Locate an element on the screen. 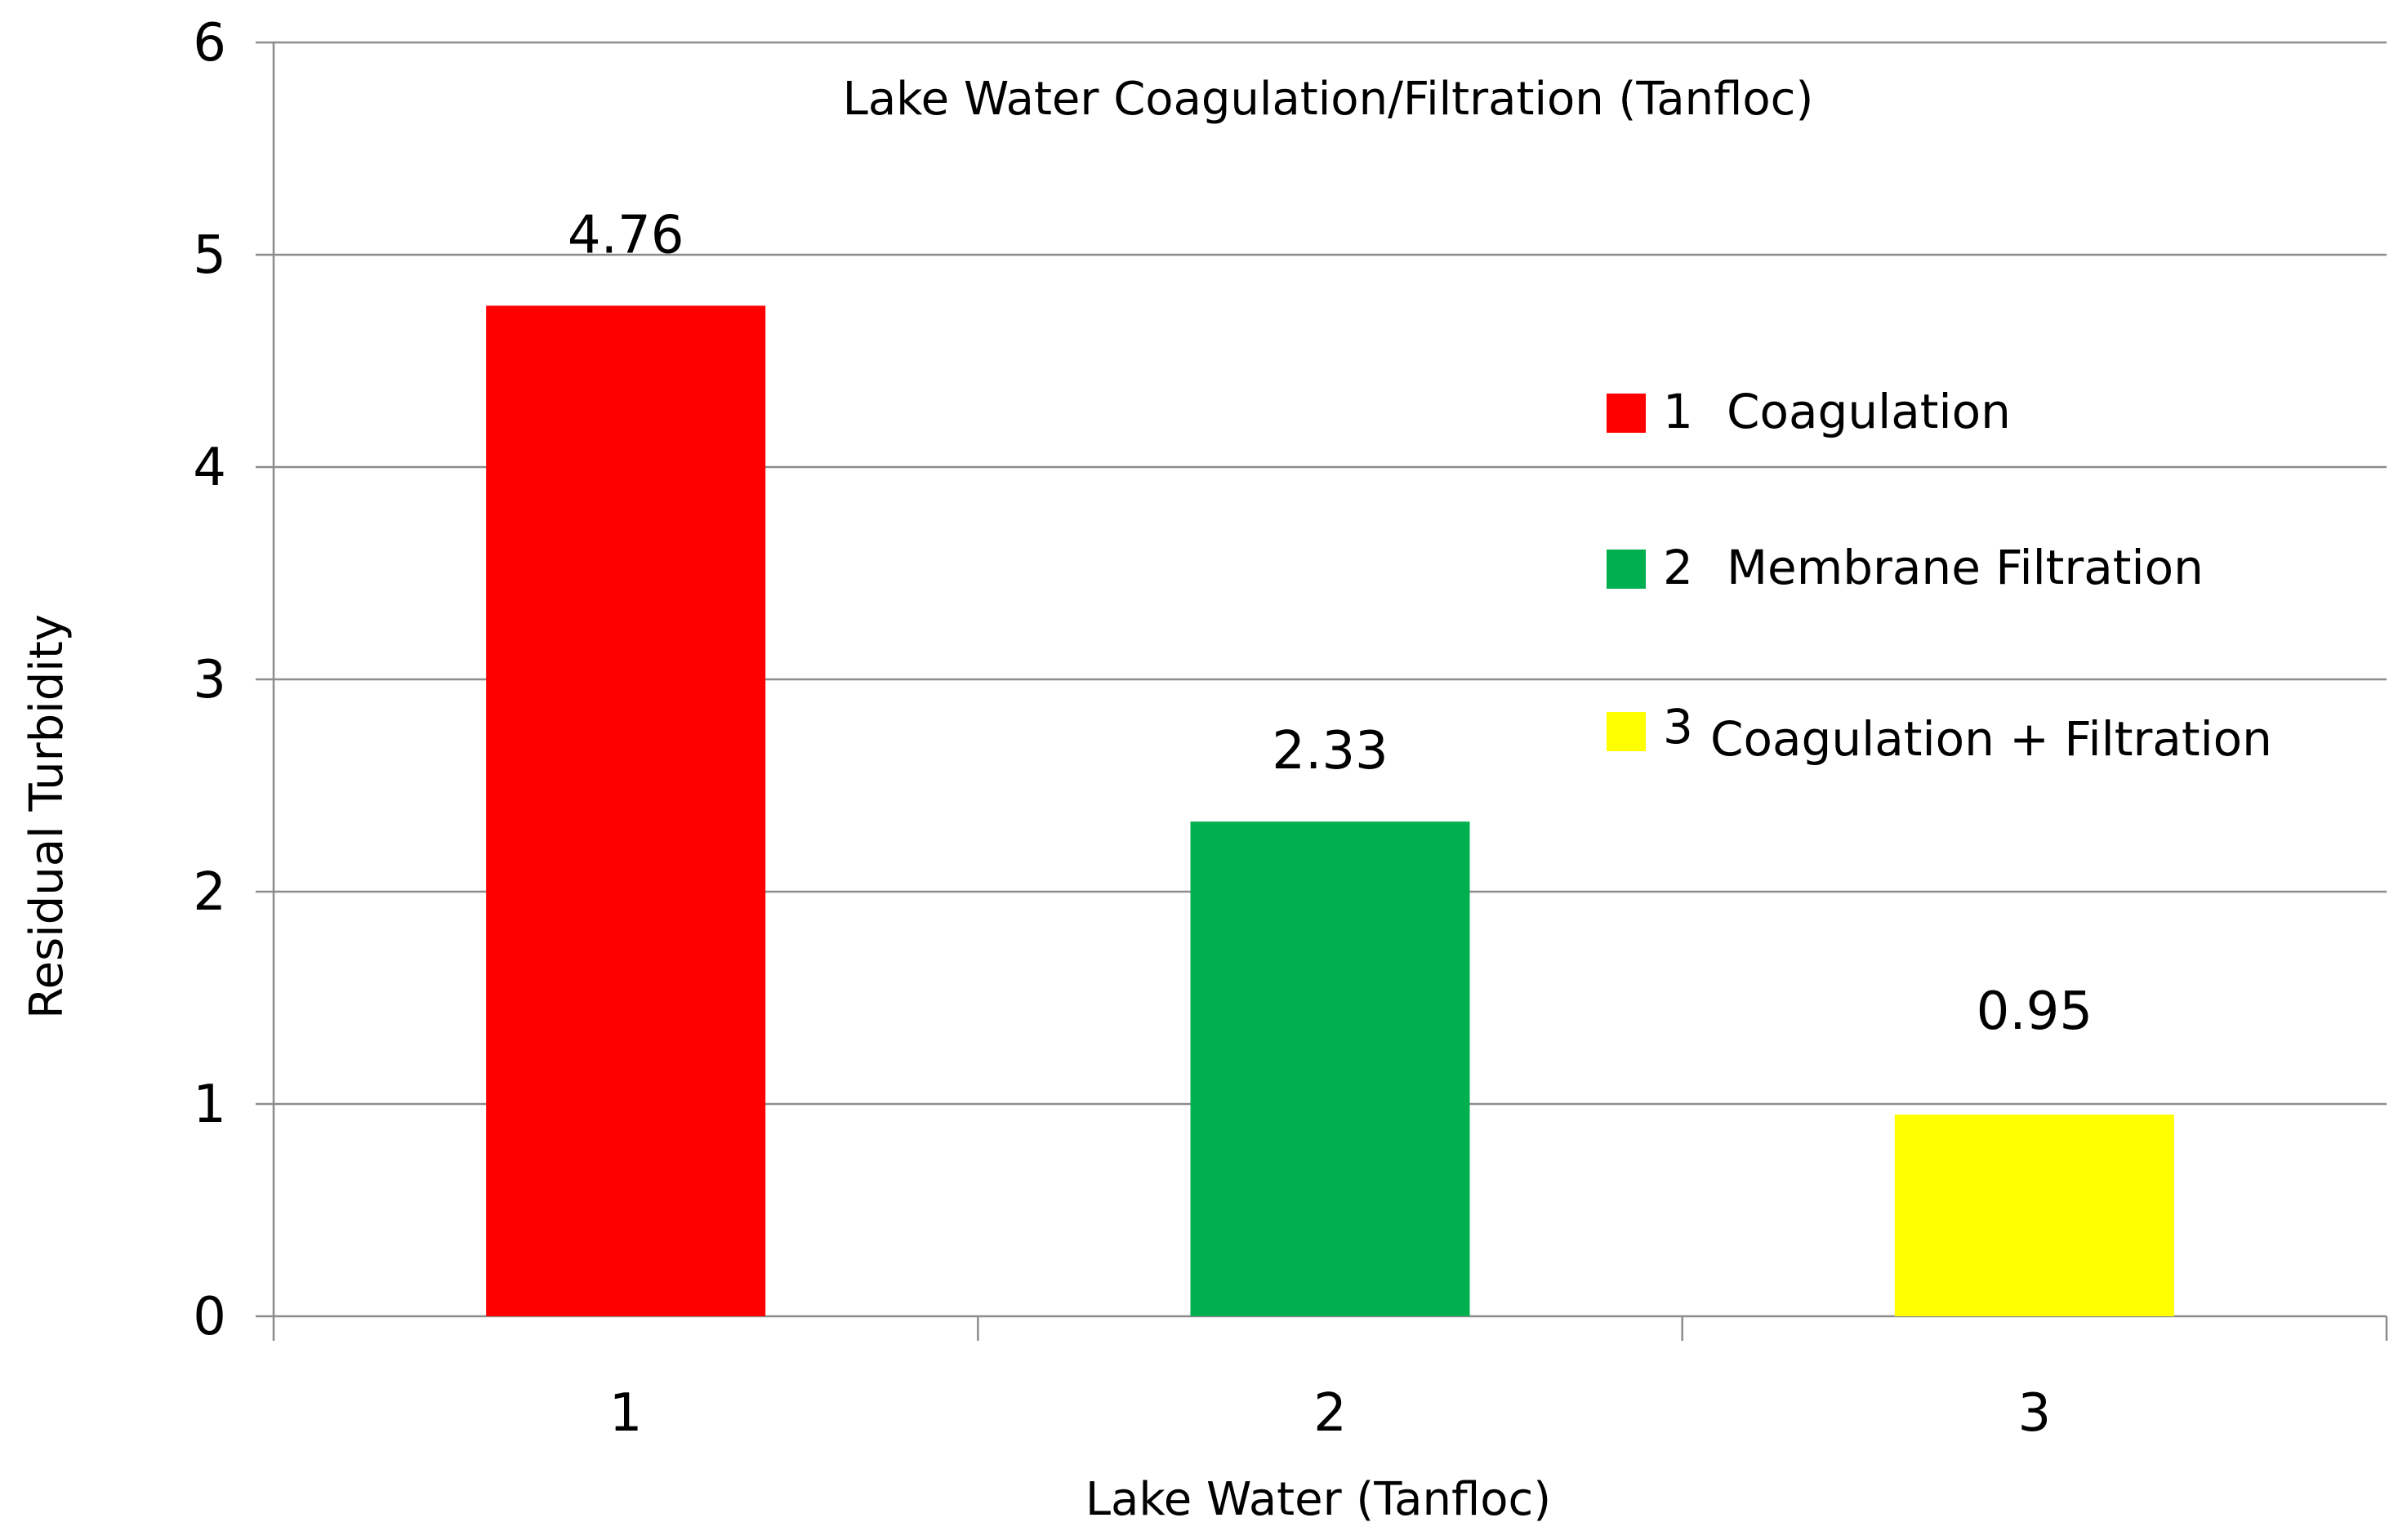 The image size is (2398, 1540). legend-label-membrane-filtration: Membrane Filtration is located at coordinates (1966, 567).